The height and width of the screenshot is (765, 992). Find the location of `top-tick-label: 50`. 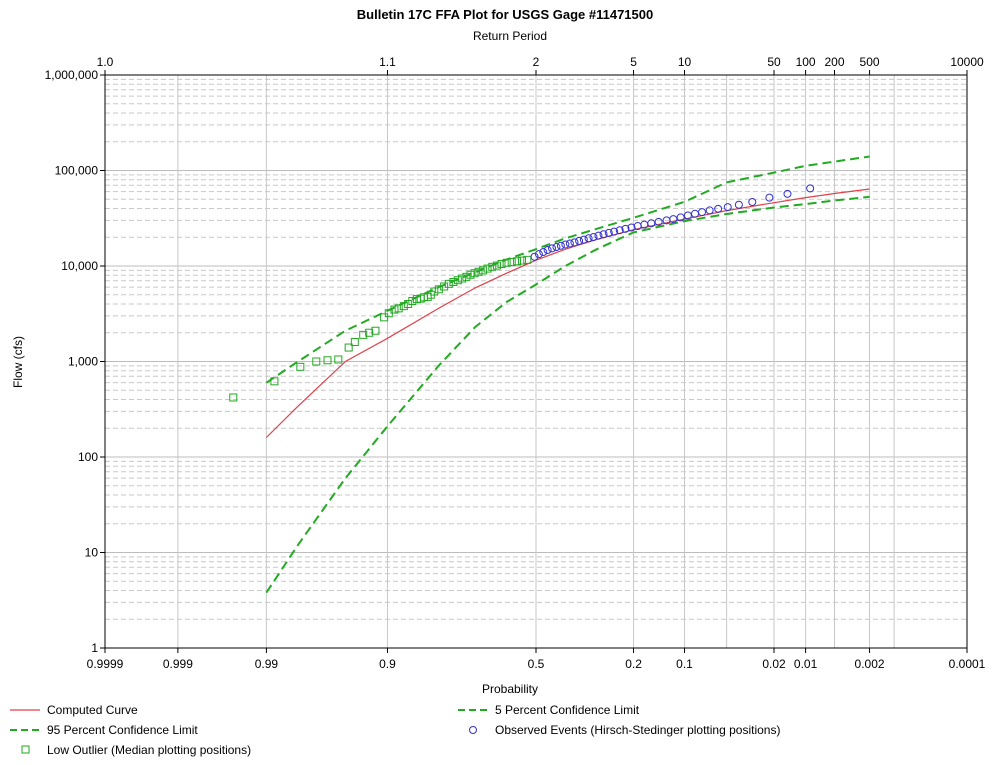

top-tick-label: 50 is located at coordinates (774, 62).